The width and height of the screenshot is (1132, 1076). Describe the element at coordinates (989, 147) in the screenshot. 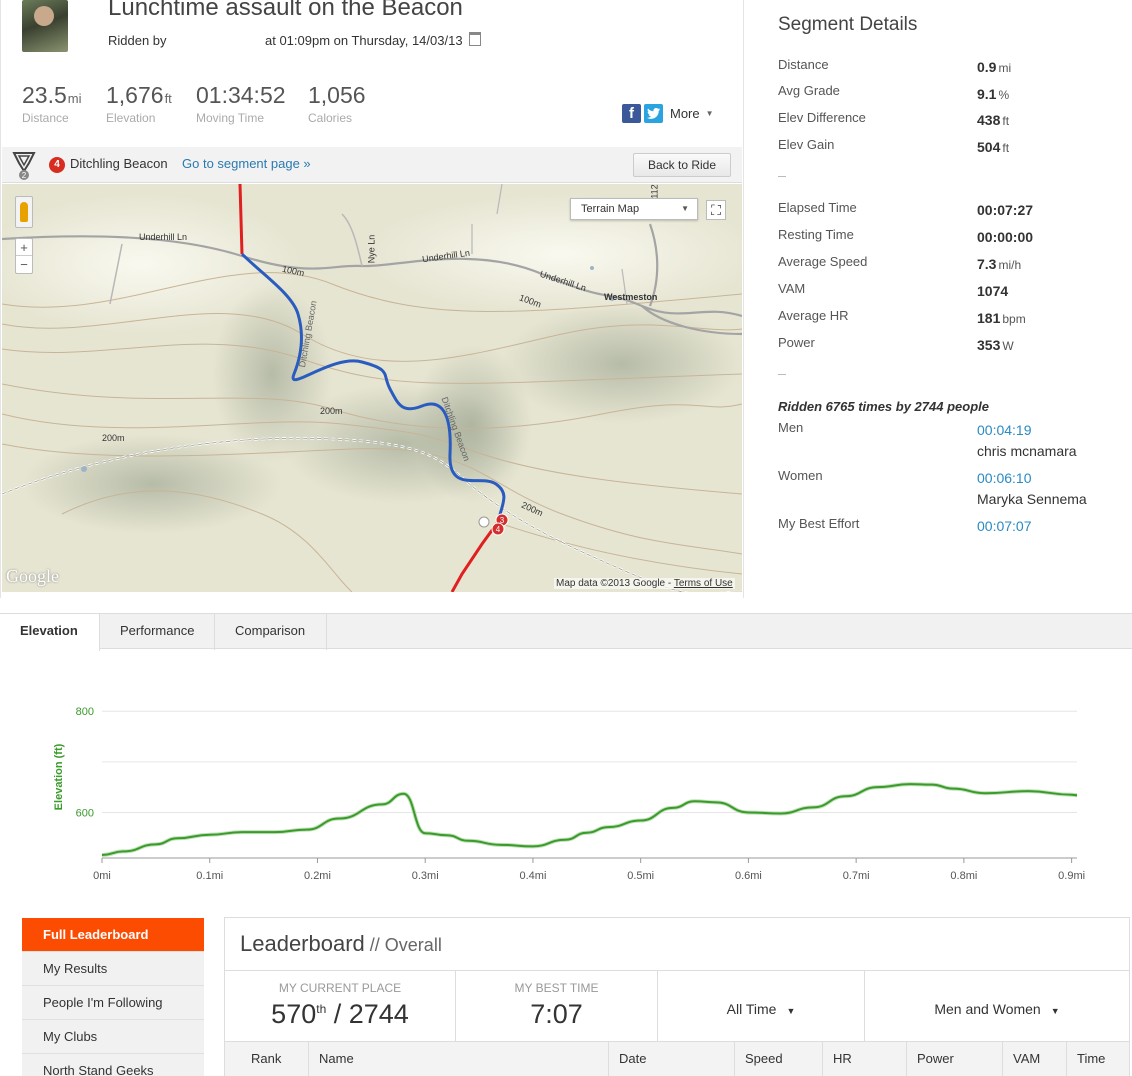

I see `detail-number: 504` at that location.